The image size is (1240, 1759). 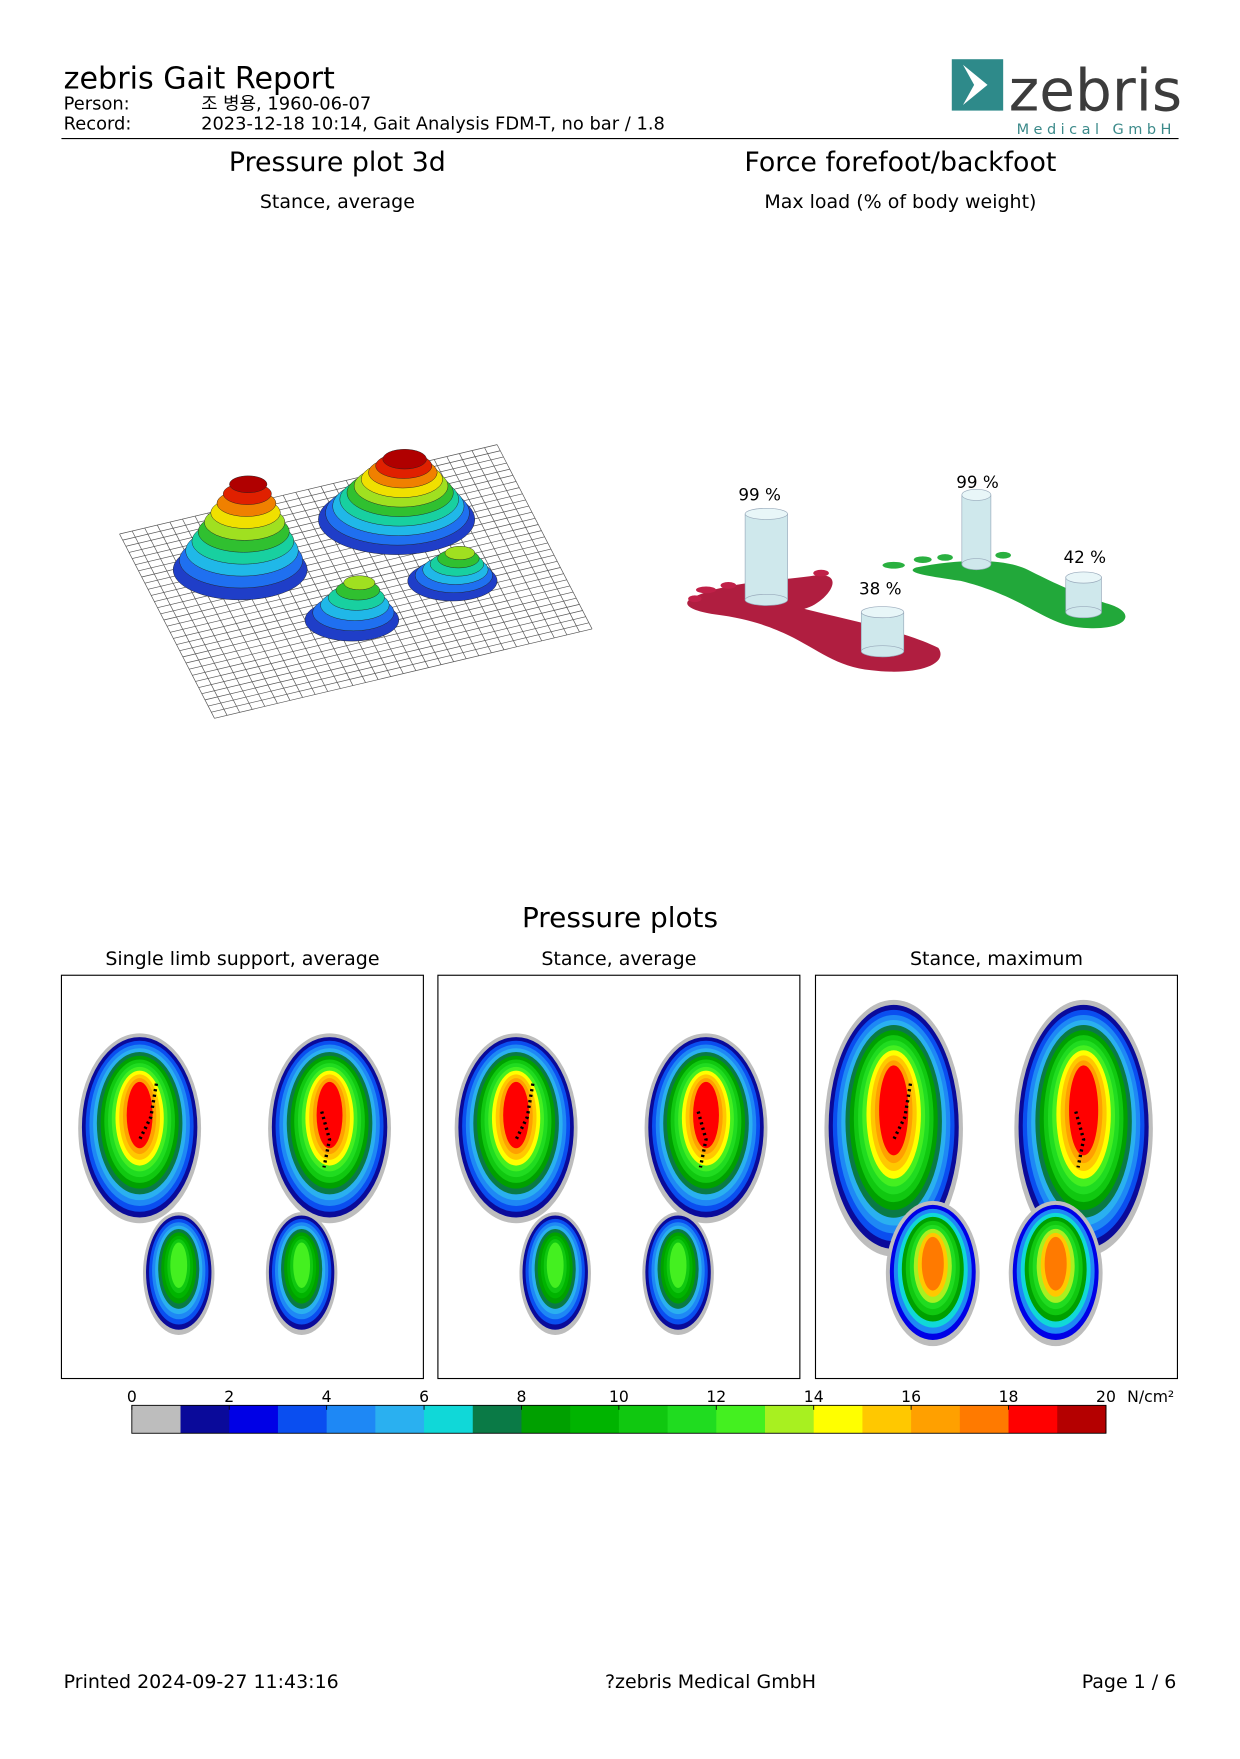 What do you see at coordinates (1150, 1396) in the screenshot?
I see `scale-unit: N/cm²` at bounding box center [1150, 1396].